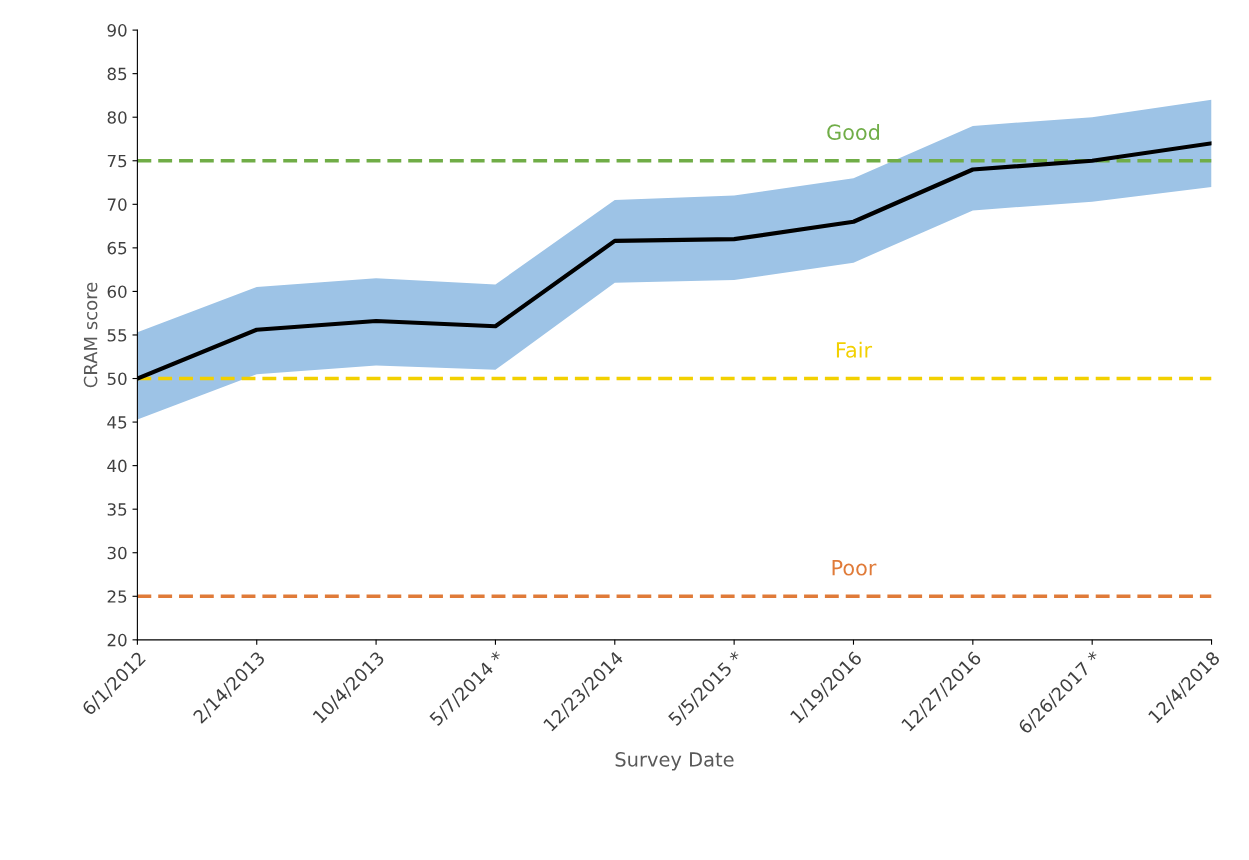  Describe the element at coordinates (117, 291) in the screenshot. I see `y-tick-label: 60` at that location.